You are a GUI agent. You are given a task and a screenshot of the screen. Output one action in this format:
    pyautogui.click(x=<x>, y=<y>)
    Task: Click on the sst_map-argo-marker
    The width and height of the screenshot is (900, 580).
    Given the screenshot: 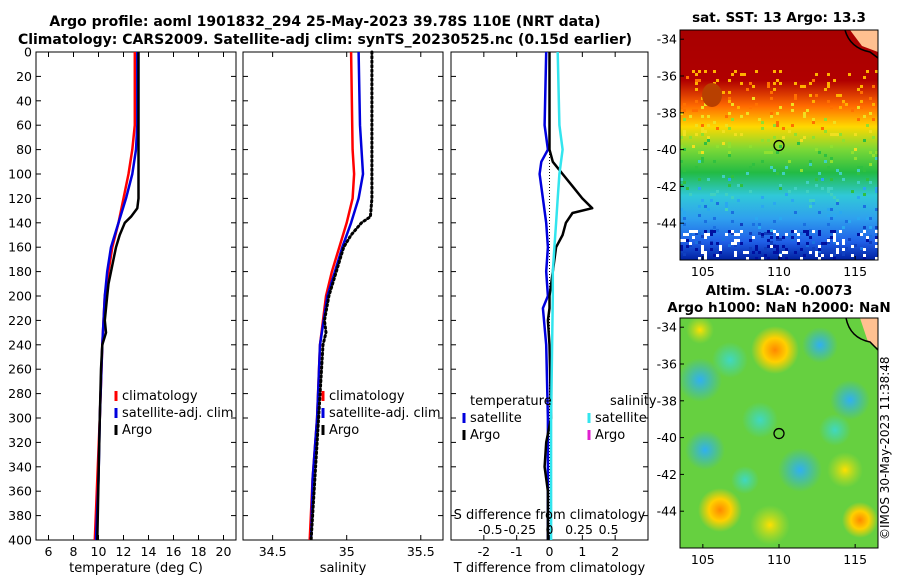 What is the action you would take?
    pyautogui.click(x=779, y=145)
    